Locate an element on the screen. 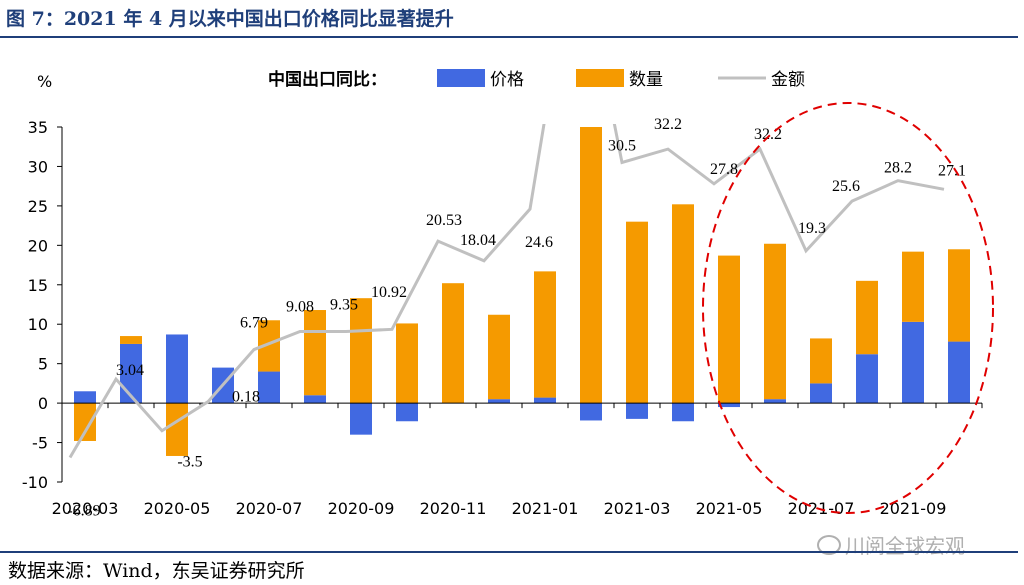 This screenshot has height=585, width=1024. x-tick-label: 2021-09 is located at coordinates (913, 508).